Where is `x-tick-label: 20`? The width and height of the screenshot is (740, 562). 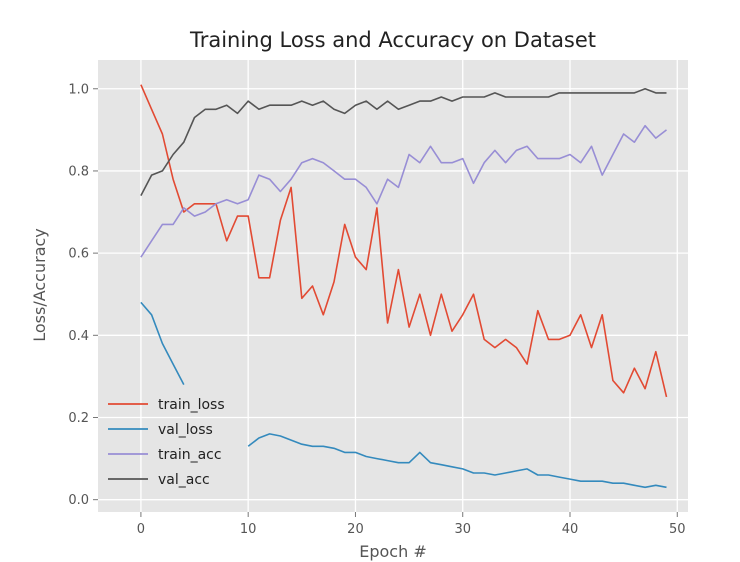 x-tick-label: 20 is located at coordinates (355, 529).